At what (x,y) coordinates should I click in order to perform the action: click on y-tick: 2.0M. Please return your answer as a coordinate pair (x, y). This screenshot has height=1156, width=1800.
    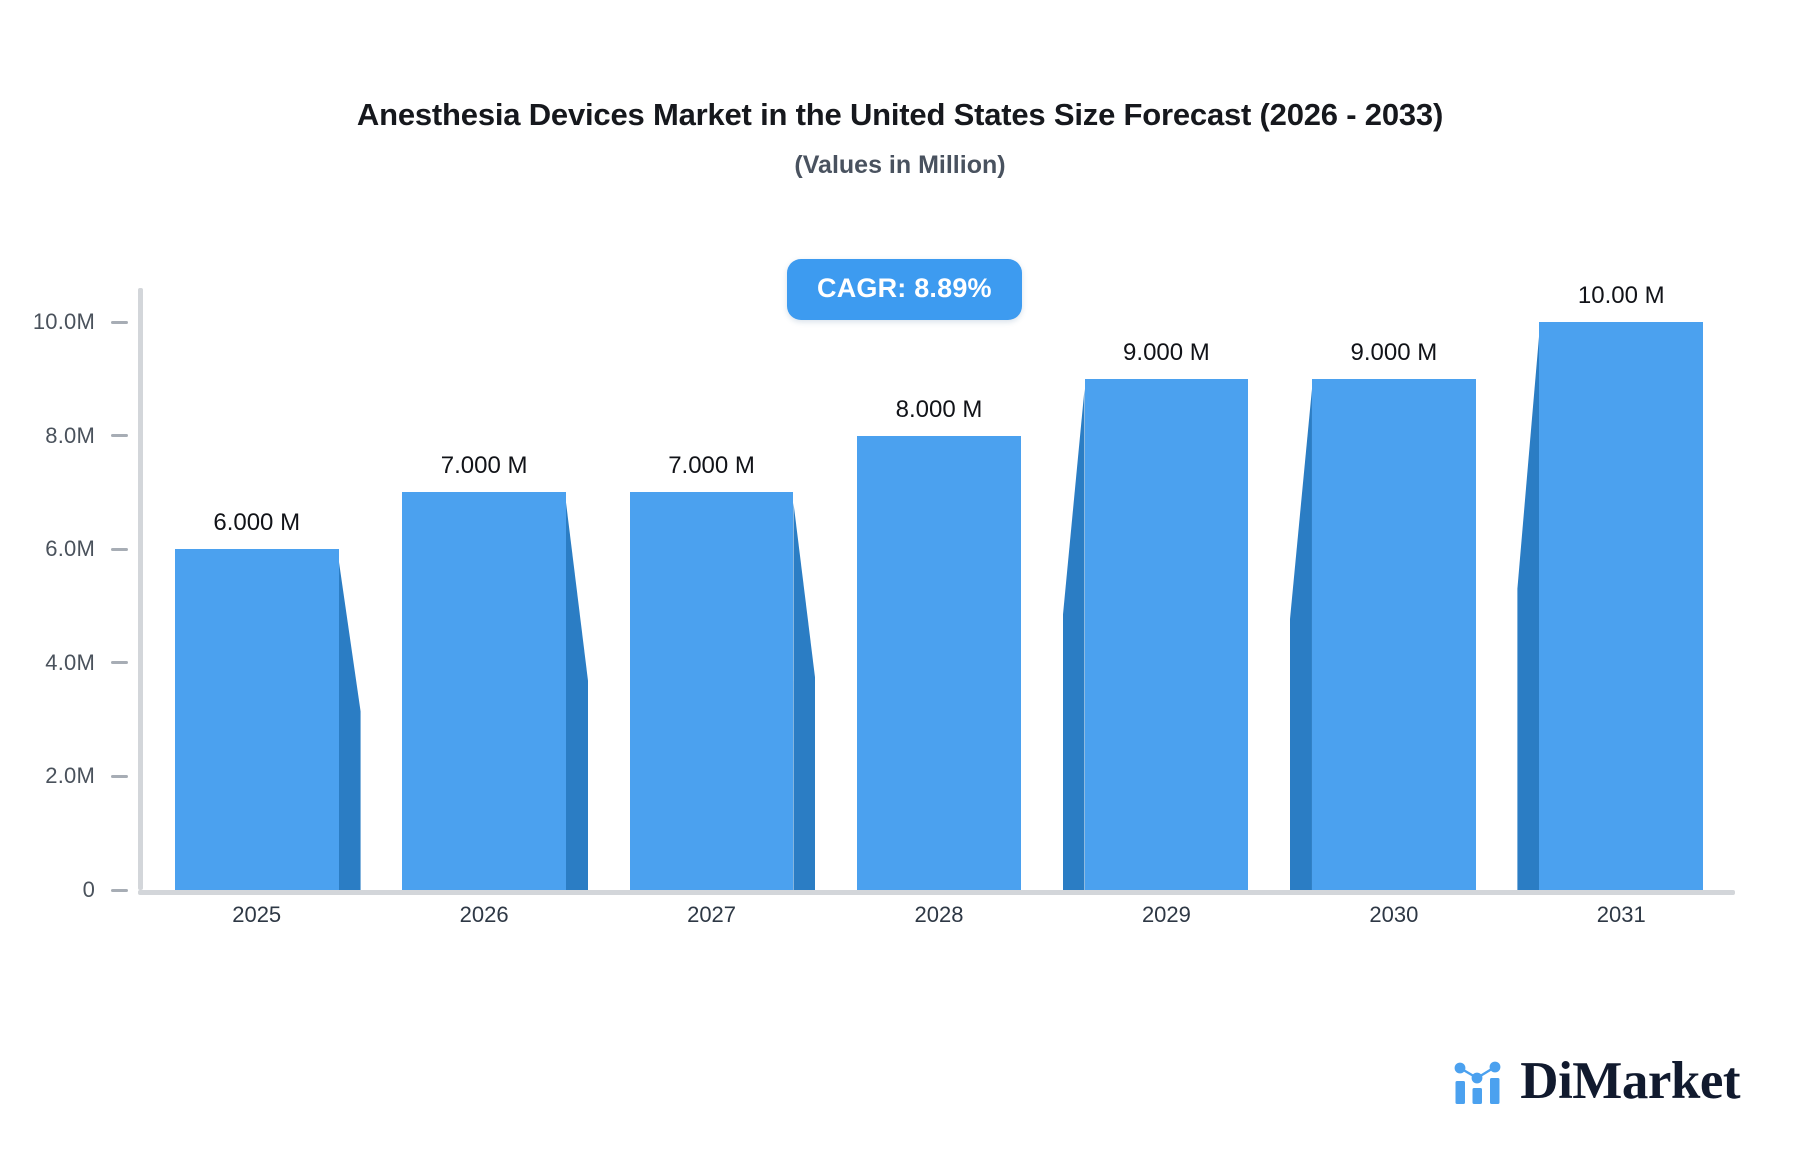
    Looking at the image, I should click on (91, 776).